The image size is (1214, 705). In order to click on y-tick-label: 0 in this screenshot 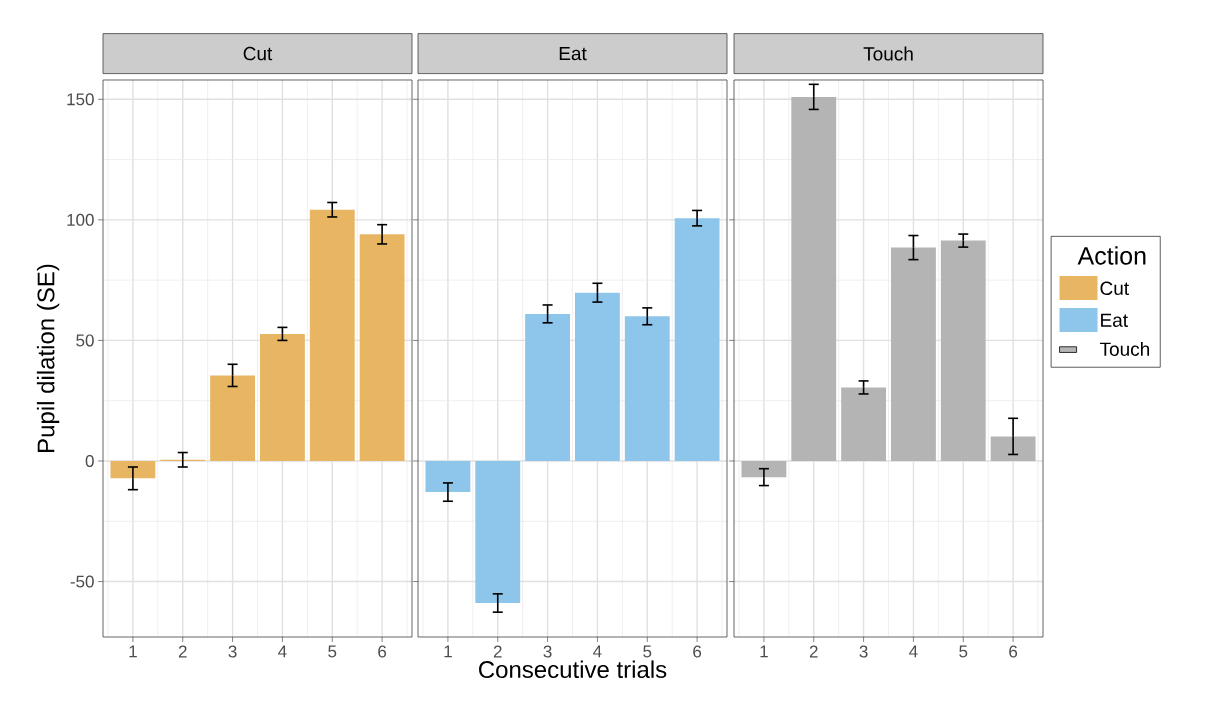, I will do `click(89, 460)`.